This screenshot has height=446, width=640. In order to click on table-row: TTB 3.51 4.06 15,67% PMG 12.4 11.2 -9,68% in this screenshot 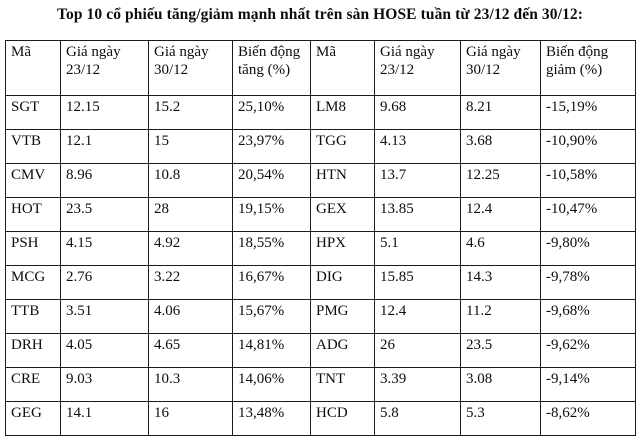, I will do `click(320, 316)`.